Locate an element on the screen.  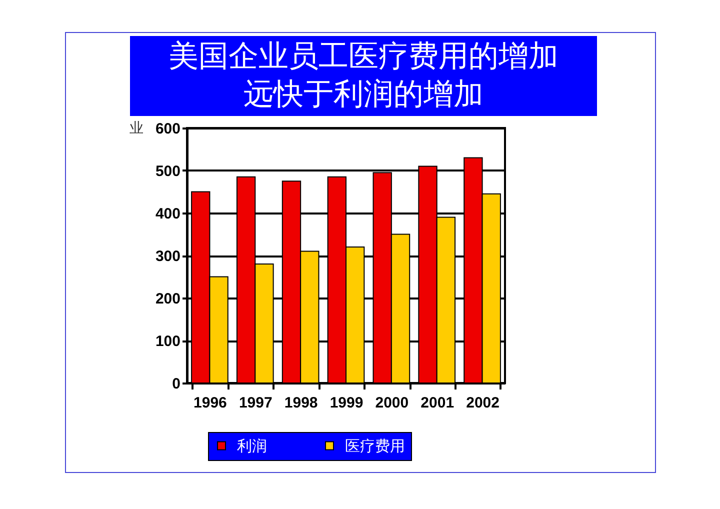
y-tick-label: 100 is located at coordinates (167, 341).